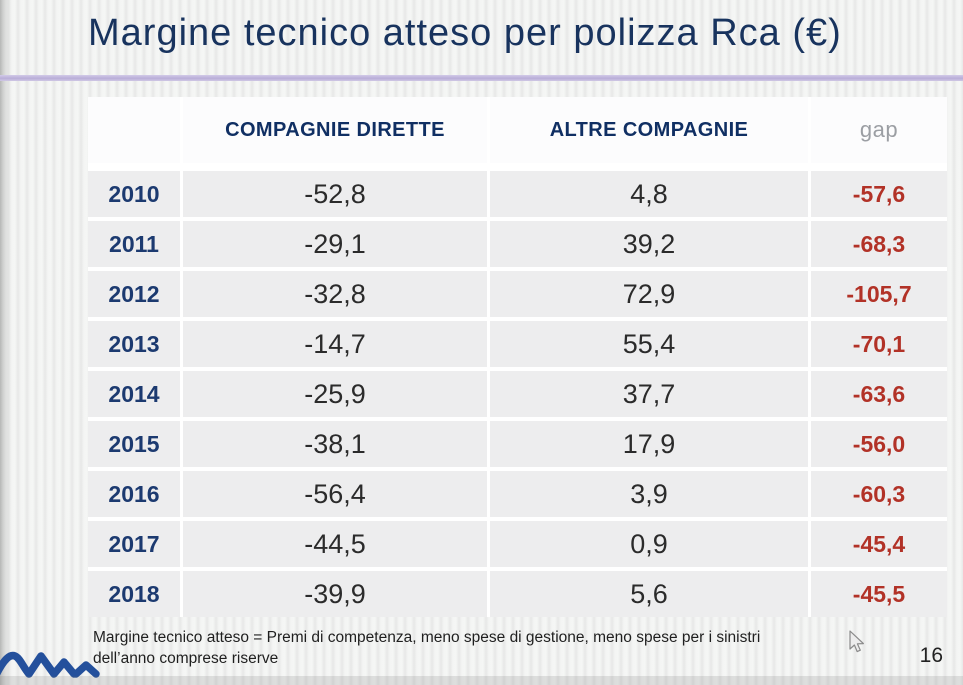 This screenshot has width=963, height=685. Describe the element at coordinates (879, 244) in the screenshot. I see `gap-cell: -68,3` at that location.